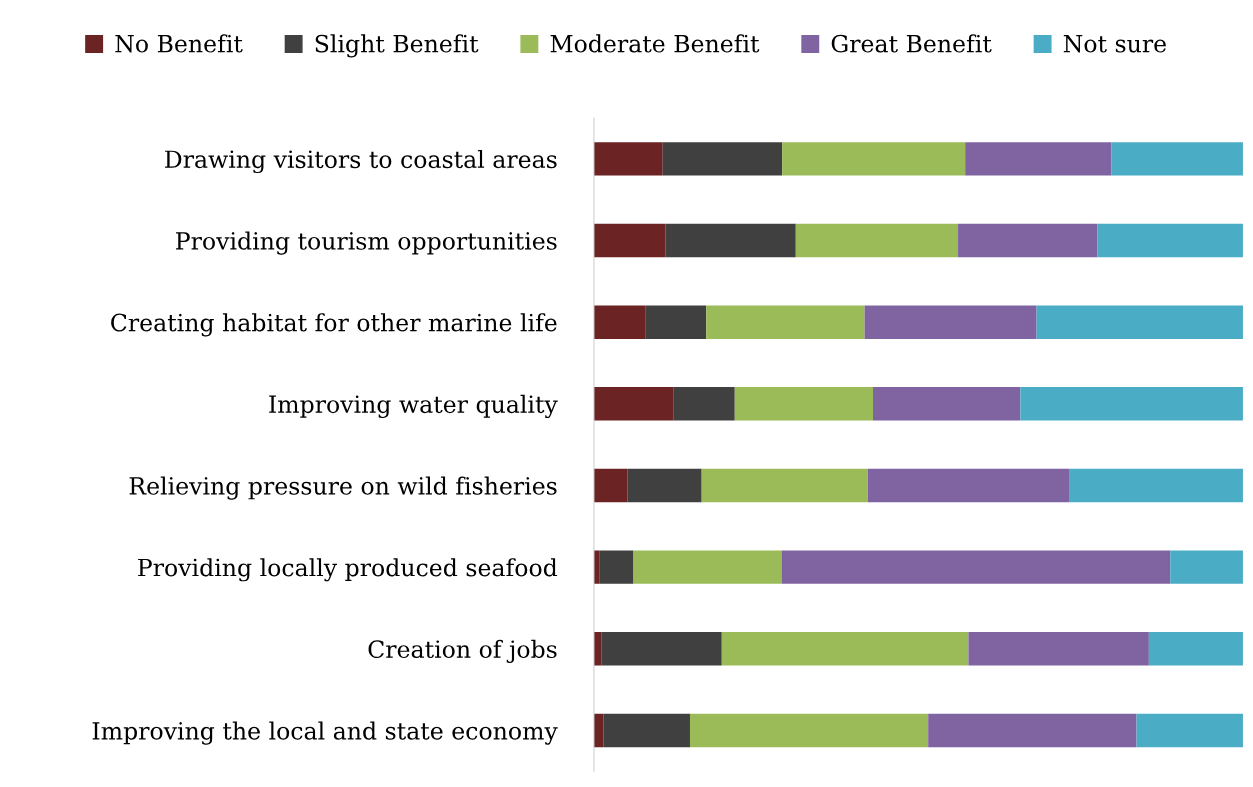 This screenshot has height=787, width=1253. I want to click on y-tick-label: Improving the local and state economy, so click(325, 733).